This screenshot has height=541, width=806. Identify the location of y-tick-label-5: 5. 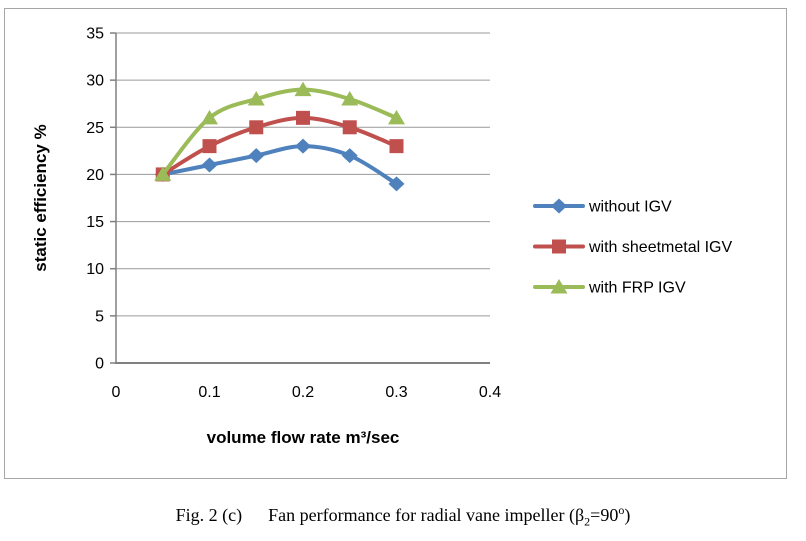
(99, 316).